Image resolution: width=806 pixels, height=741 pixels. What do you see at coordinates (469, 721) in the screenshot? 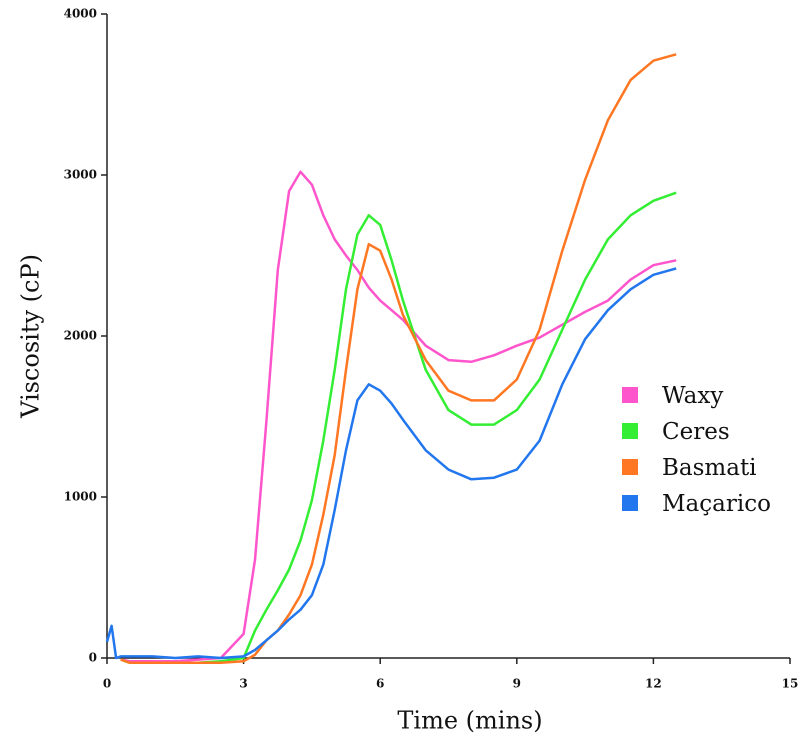
I see `x-axis-label: Time (mins)` at bounding box center [469, 721].